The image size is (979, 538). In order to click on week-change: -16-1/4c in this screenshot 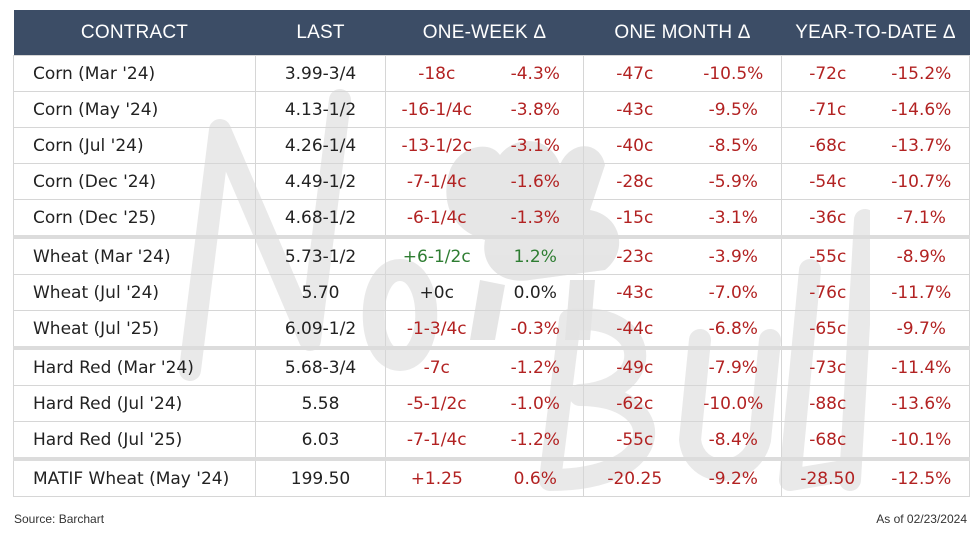, I will do `click(436, 109)`.